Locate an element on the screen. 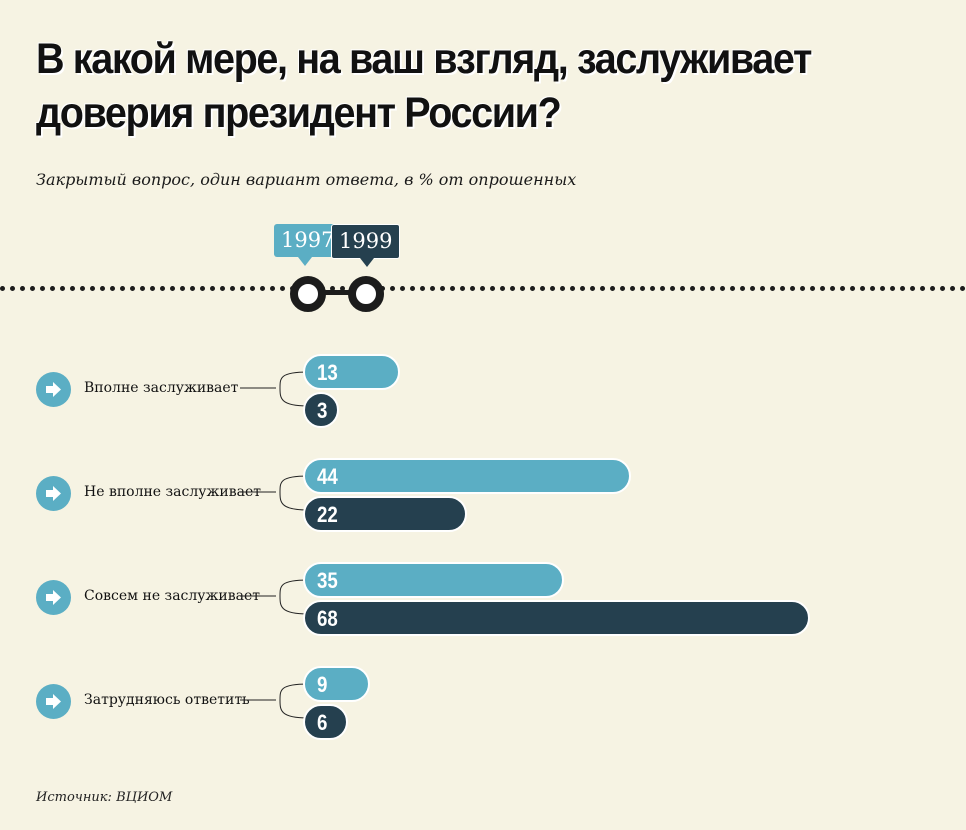 The image size is (966, 830). category-label: Затрудняюсь ответить is located at coordinates (167, 700).